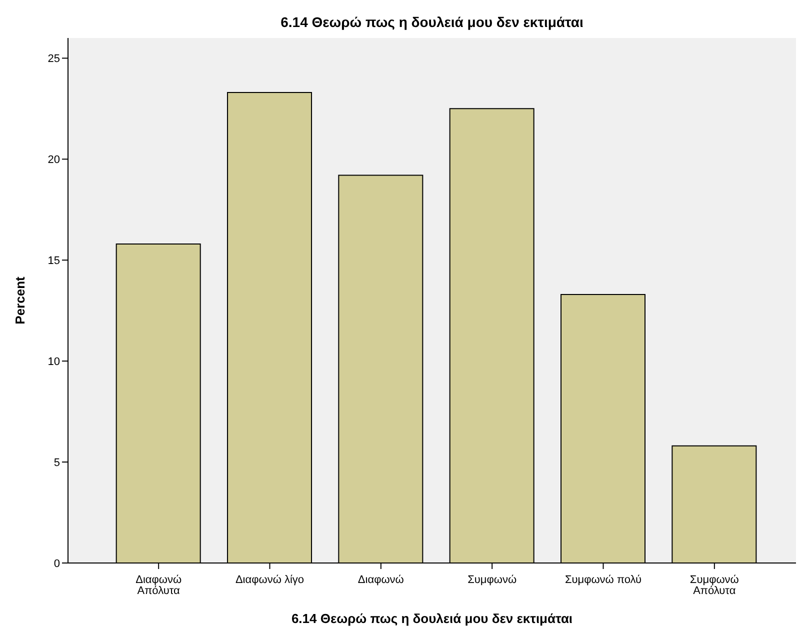  What do you see at coordinates (432, 22) in the screenshot?
I see `chart-title: 6.14 Θεωρώ πως η δουλειά μου δεν εκτιμάται` at bounding box center [432, 22].